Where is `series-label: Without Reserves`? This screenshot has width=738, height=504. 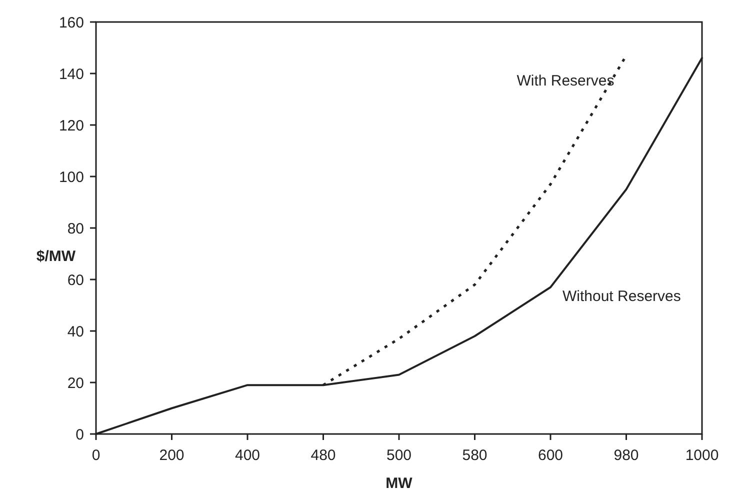 series-label: Without Reserves is located at coordinates (621, 297).